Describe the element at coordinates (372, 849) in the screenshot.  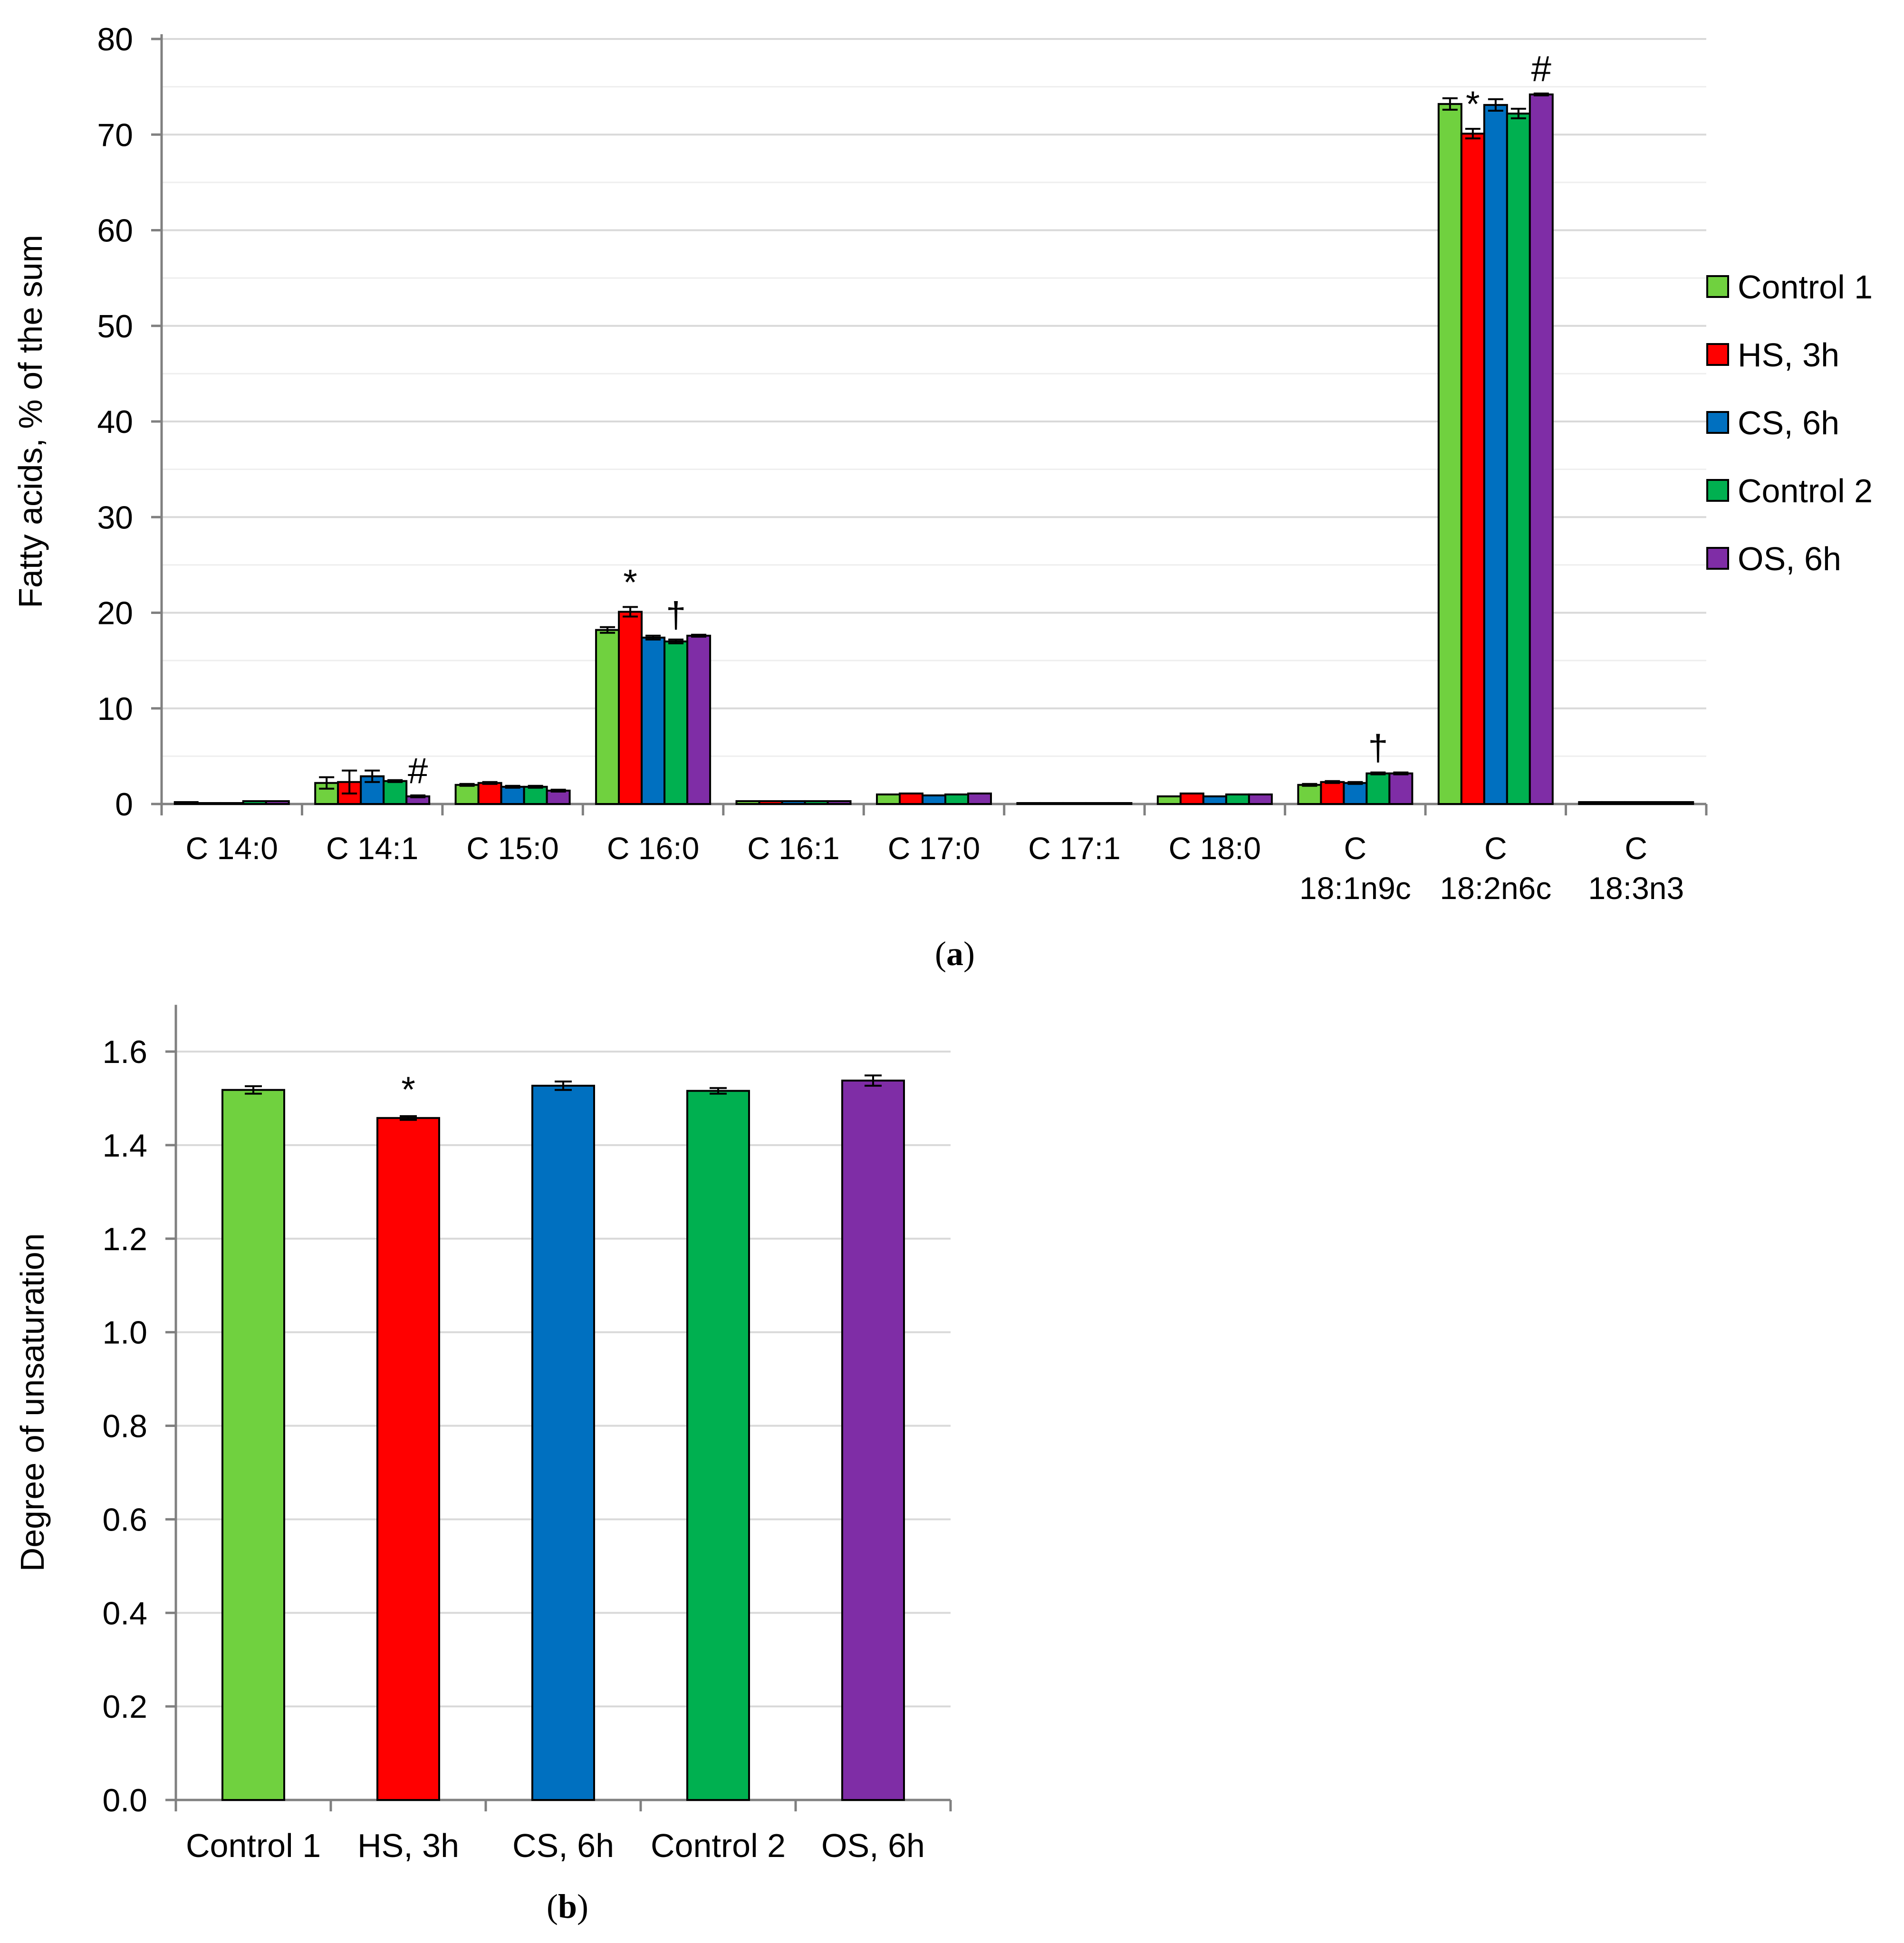
I see `x-tick-label: C 14:1` at that location.